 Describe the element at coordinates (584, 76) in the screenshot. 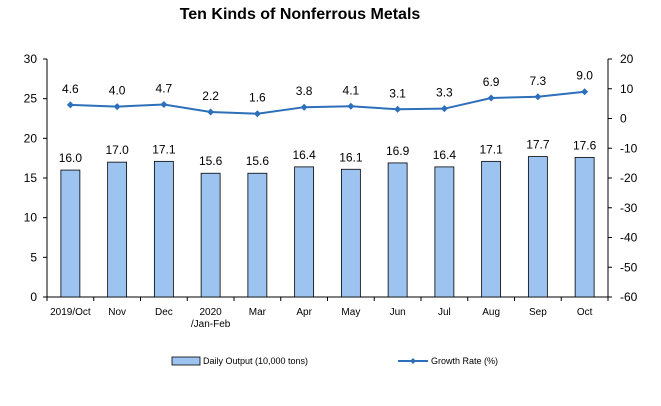

I see `growth-rate-label: 9.0` at that location.